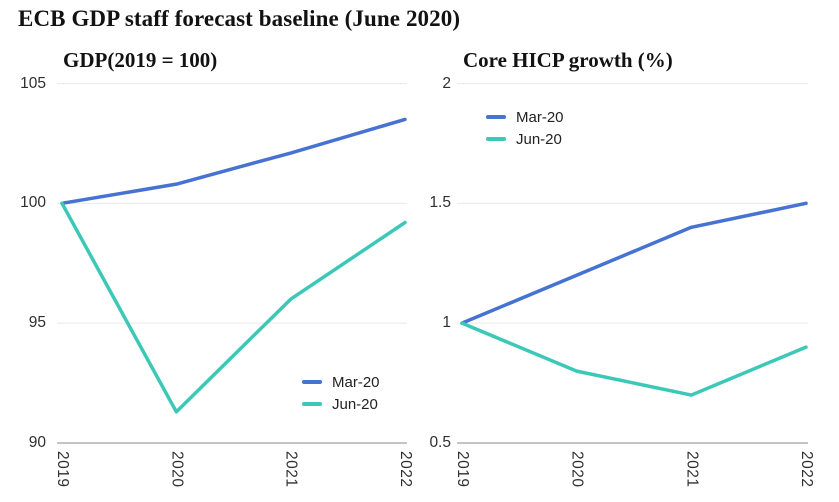  What do you see at coordinates (446, 323) in the screenshot?
I see `y-tick-label: 1` at bounding box center [446, 323].